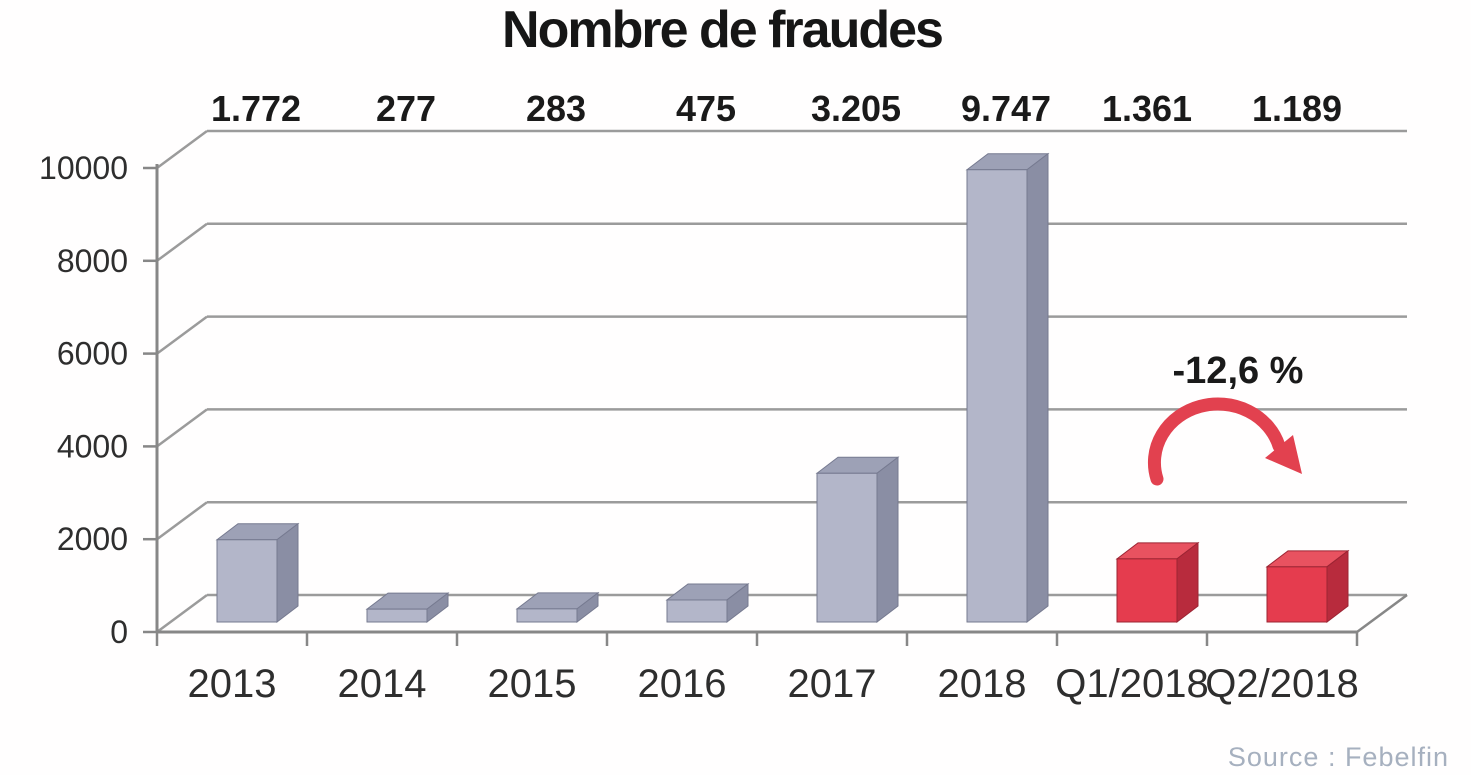 This screenshot has height=775, width=1471. Describe the element at coordinates (1006, 108) in the screenshot. I see `value-label-2018: 9.747` at that location.